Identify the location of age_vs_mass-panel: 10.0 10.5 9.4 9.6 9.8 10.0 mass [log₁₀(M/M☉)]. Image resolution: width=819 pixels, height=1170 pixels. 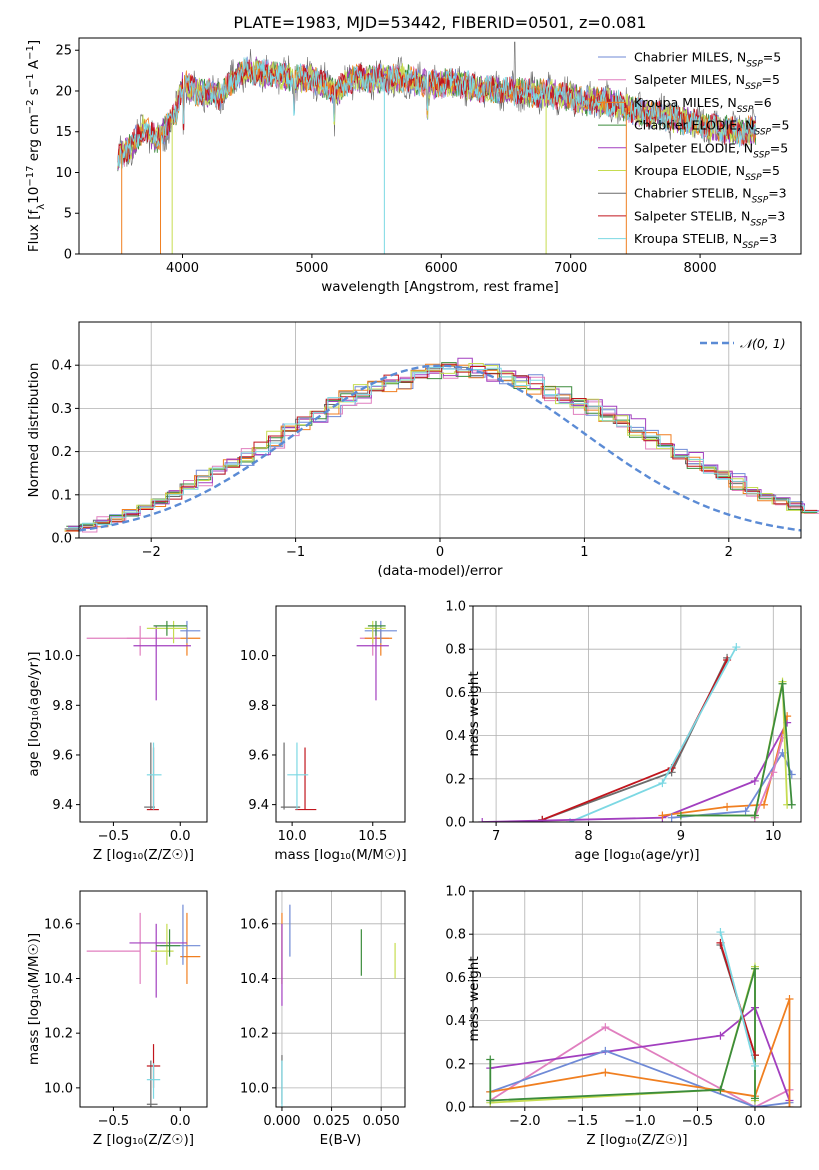
(323, 734).